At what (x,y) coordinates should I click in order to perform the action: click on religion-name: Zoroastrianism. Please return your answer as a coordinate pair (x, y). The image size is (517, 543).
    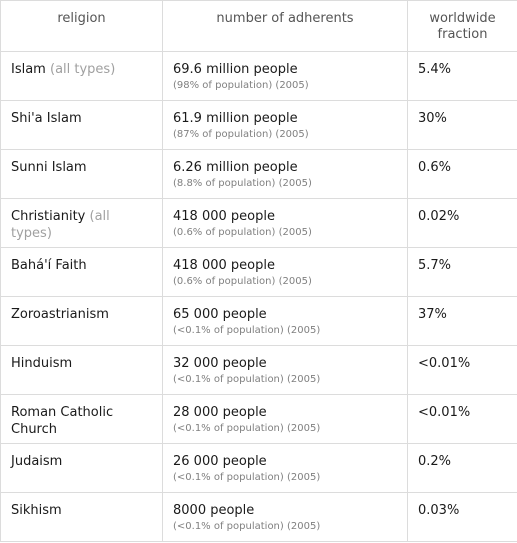
    Looking at the image, I should click on (60, 314).